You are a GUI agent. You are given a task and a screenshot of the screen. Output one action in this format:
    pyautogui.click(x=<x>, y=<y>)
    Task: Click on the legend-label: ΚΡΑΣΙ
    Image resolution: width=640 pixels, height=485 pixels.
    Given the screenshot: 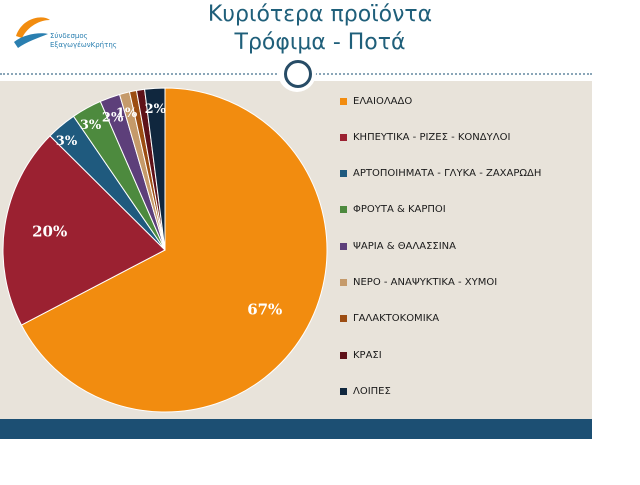 What is the action you would take?
    pyautogui.click(x=367, y=355)
    